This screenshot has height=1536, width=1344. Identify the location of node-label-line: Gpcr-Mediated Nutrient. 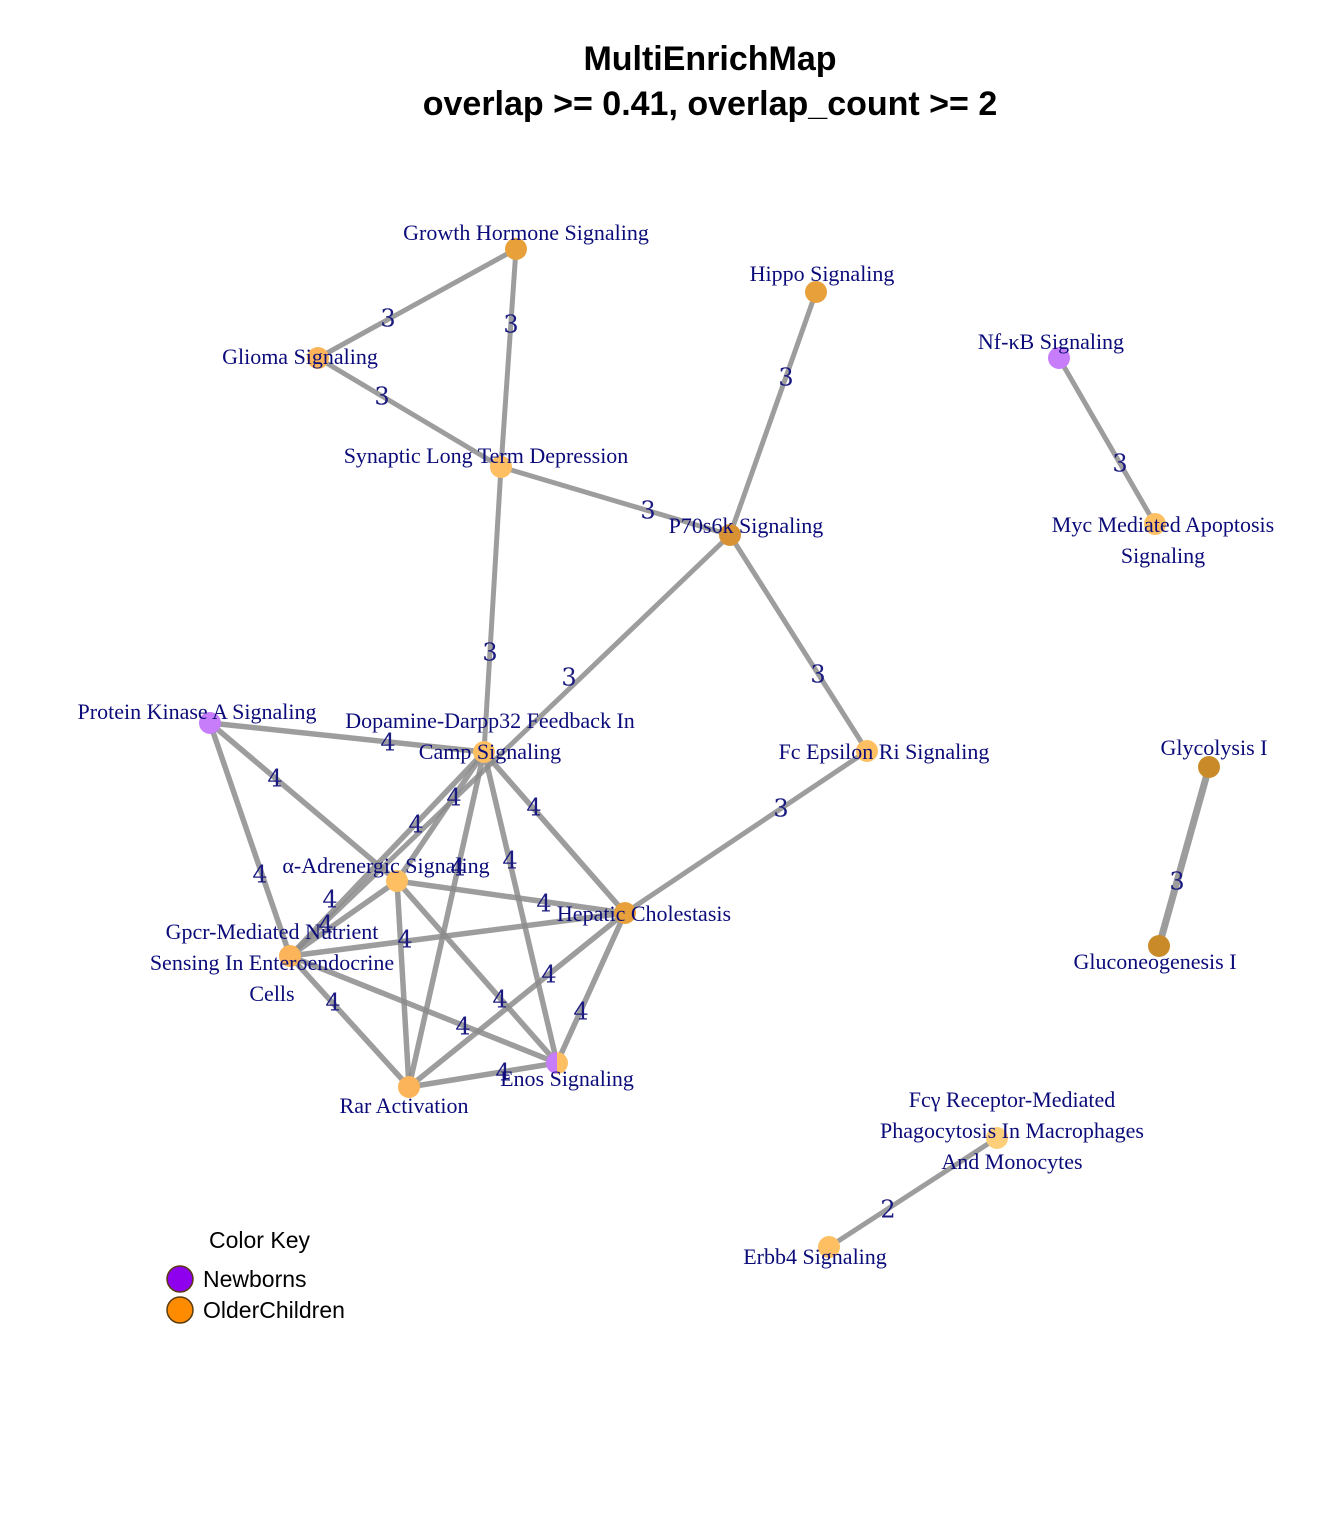
(272, 931).